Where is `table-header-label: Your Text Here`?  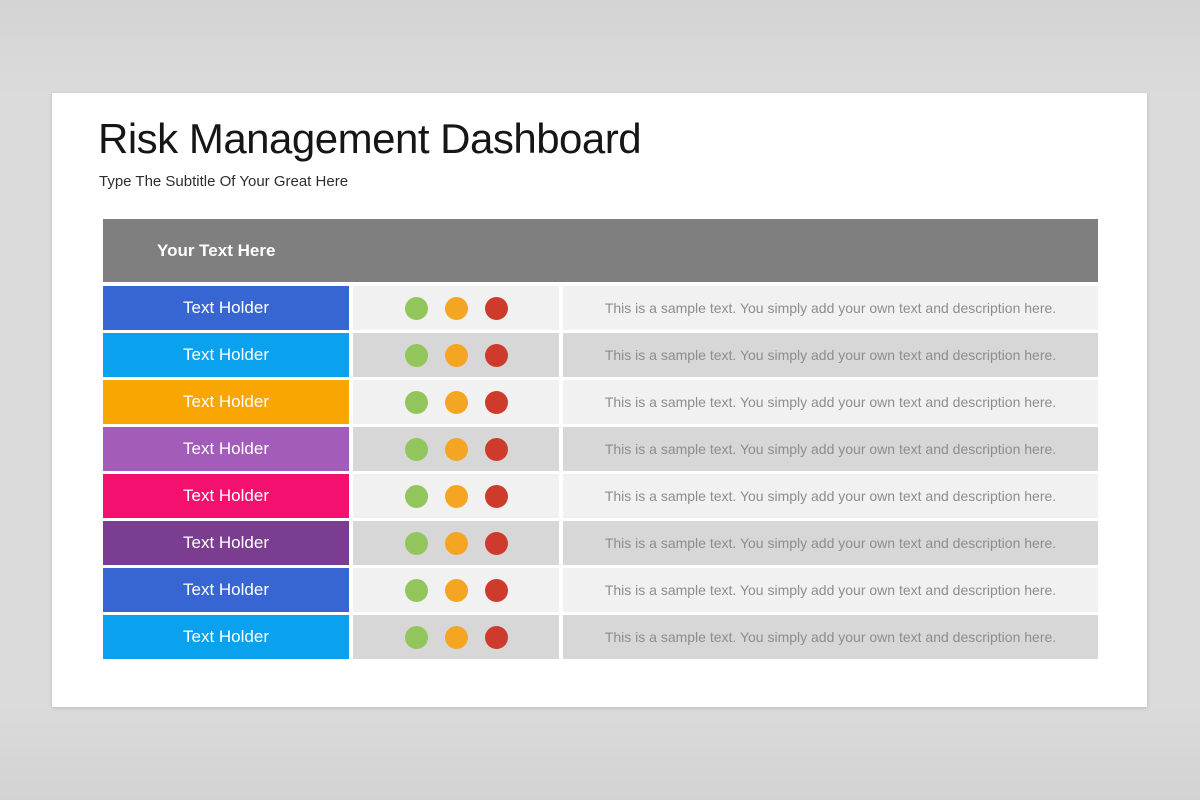
table-header-label: Your Text Here is located at coordinates (216, 250).